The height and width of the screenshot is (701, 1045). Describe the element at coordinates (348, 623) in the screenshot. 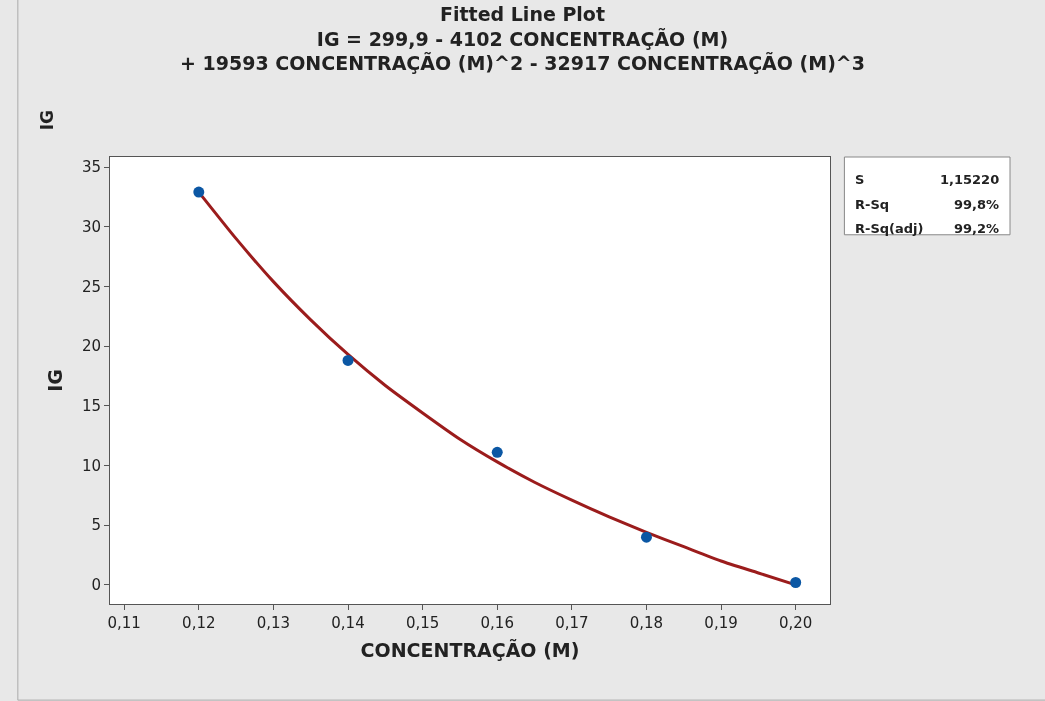

I see `x-tick-label: 0,14` at that location.